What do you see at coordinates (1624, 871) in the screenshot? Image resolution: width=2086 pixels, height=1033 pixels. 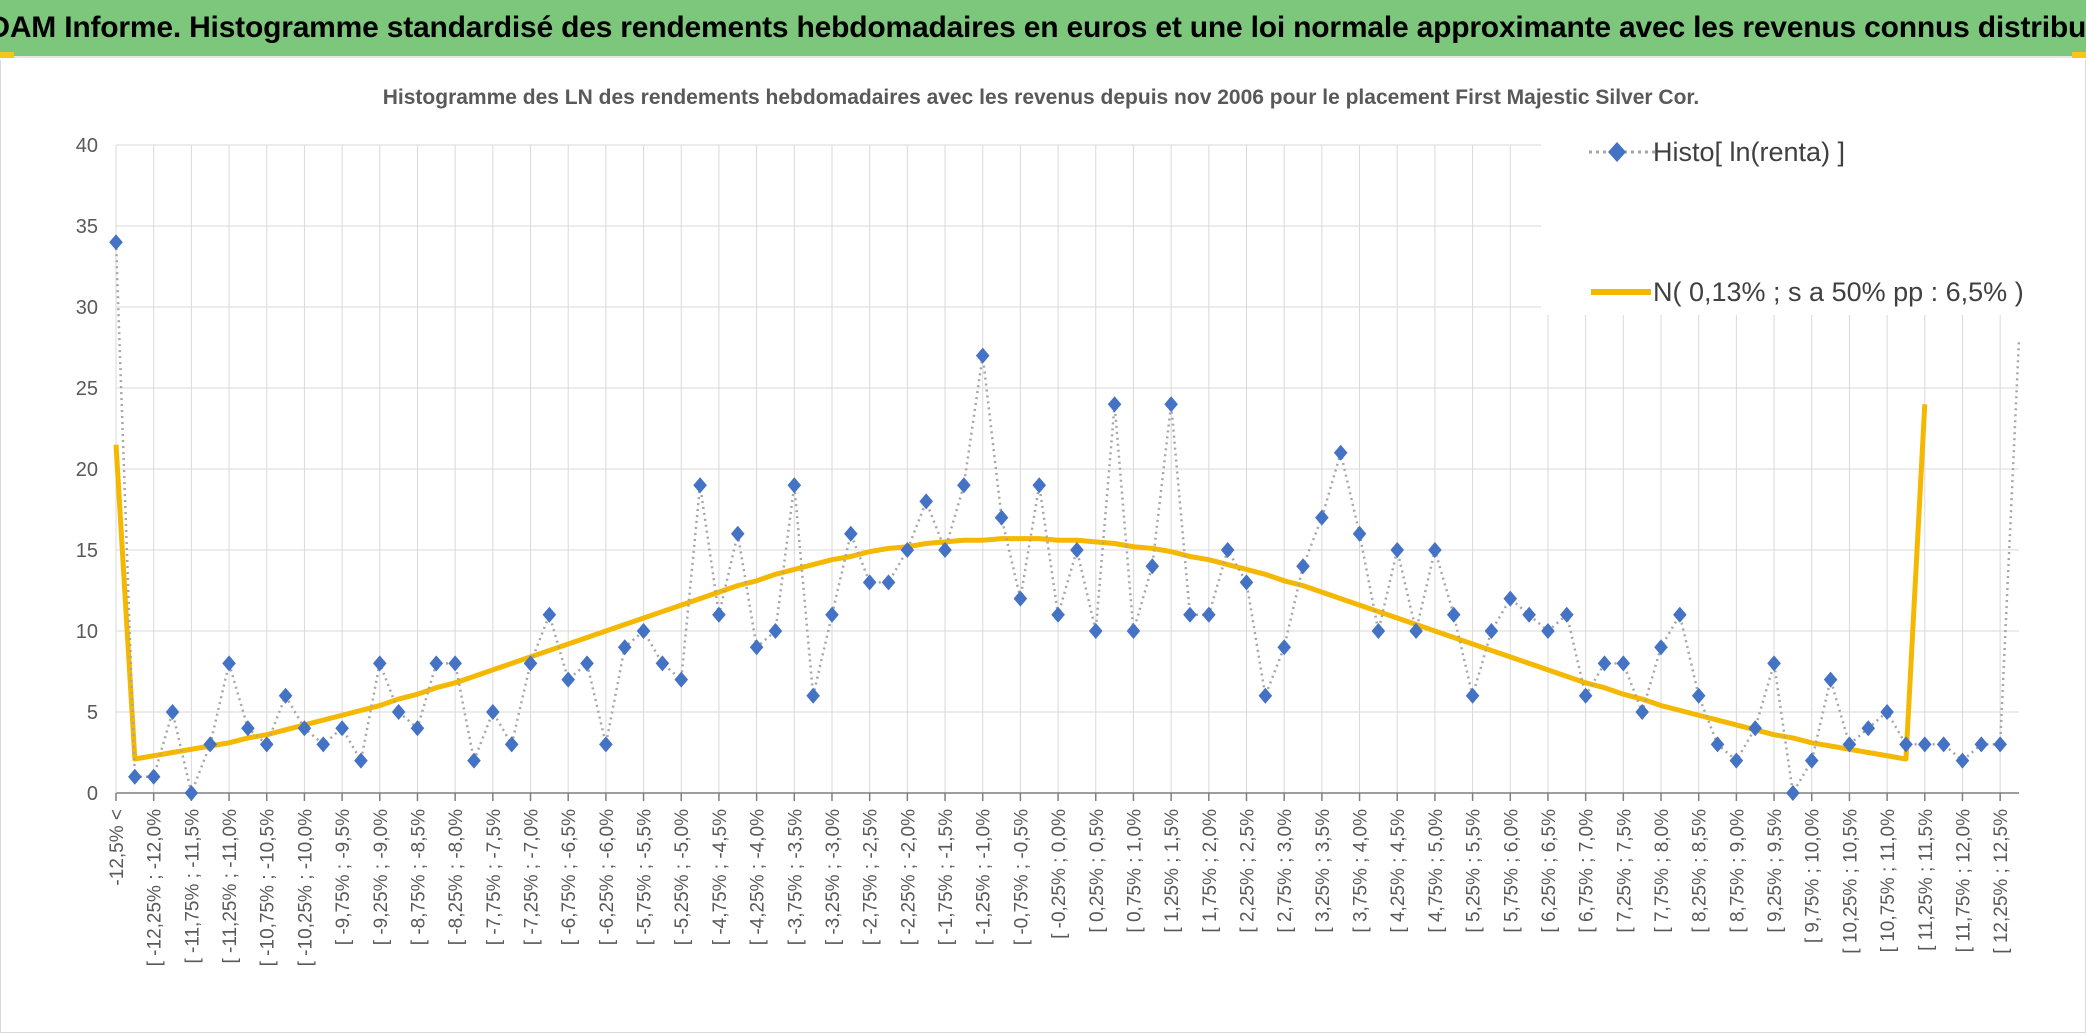 I see `x-tick-label: [ 7,25% ; 7,5%` at bounding box center [1624, 871].